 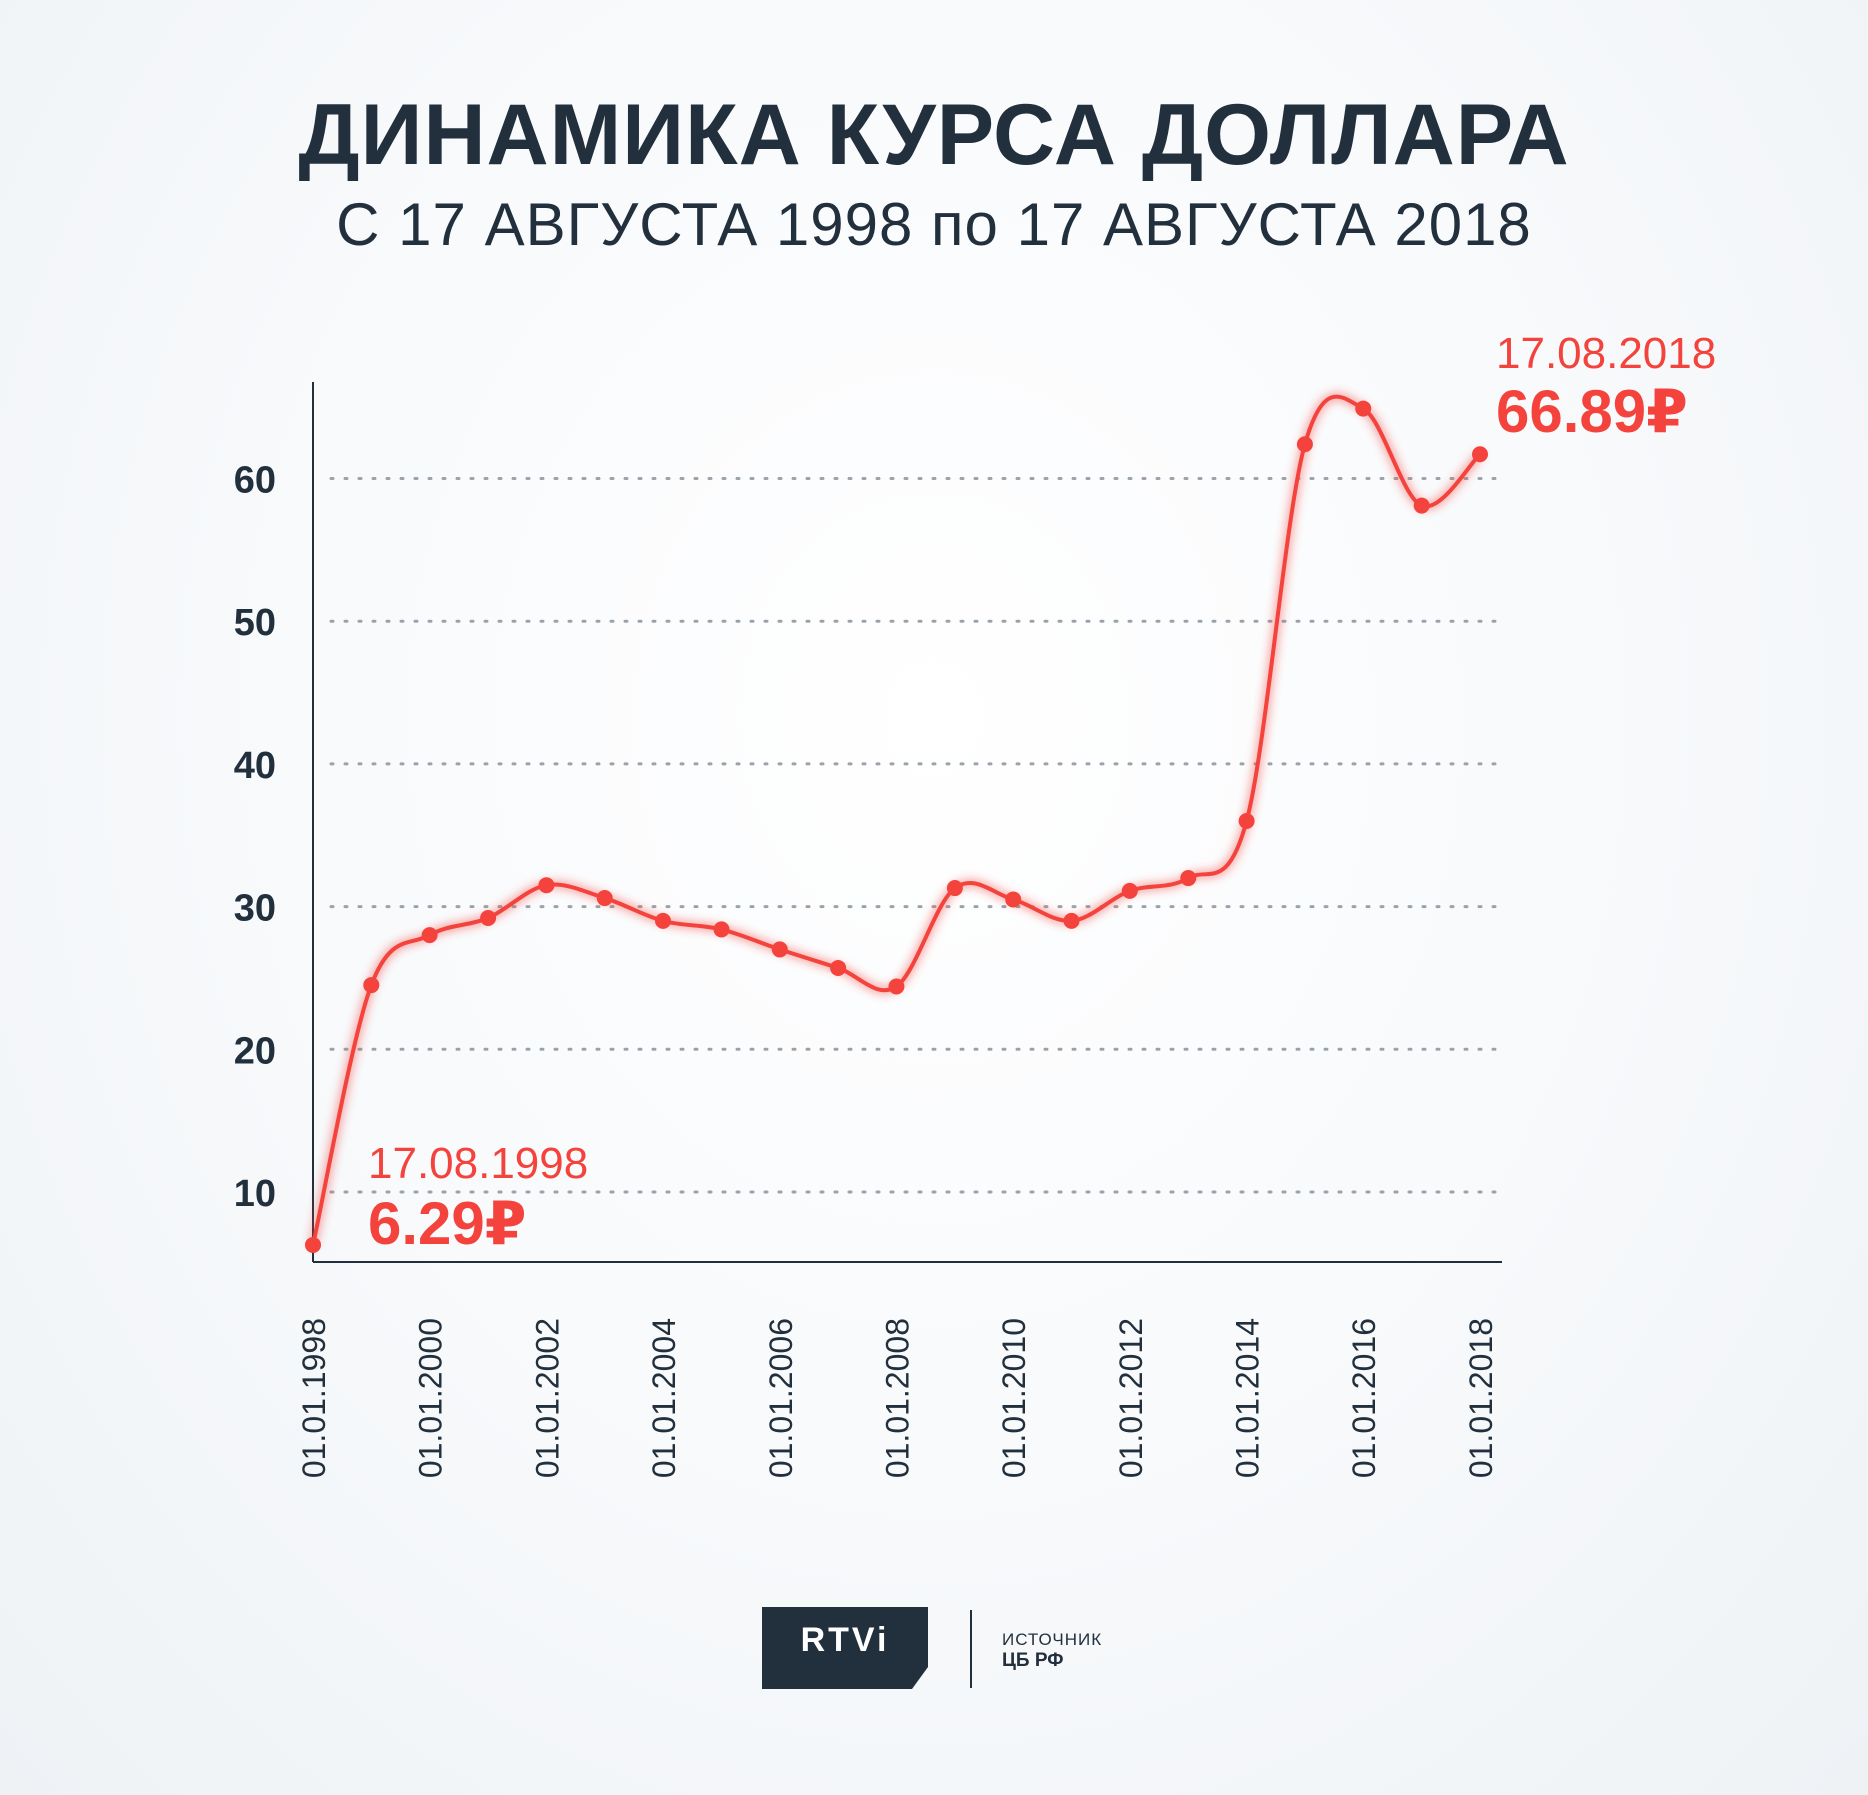 I want to click on annotation-end-value: 66.89₽, so click(x=1592, y=411).